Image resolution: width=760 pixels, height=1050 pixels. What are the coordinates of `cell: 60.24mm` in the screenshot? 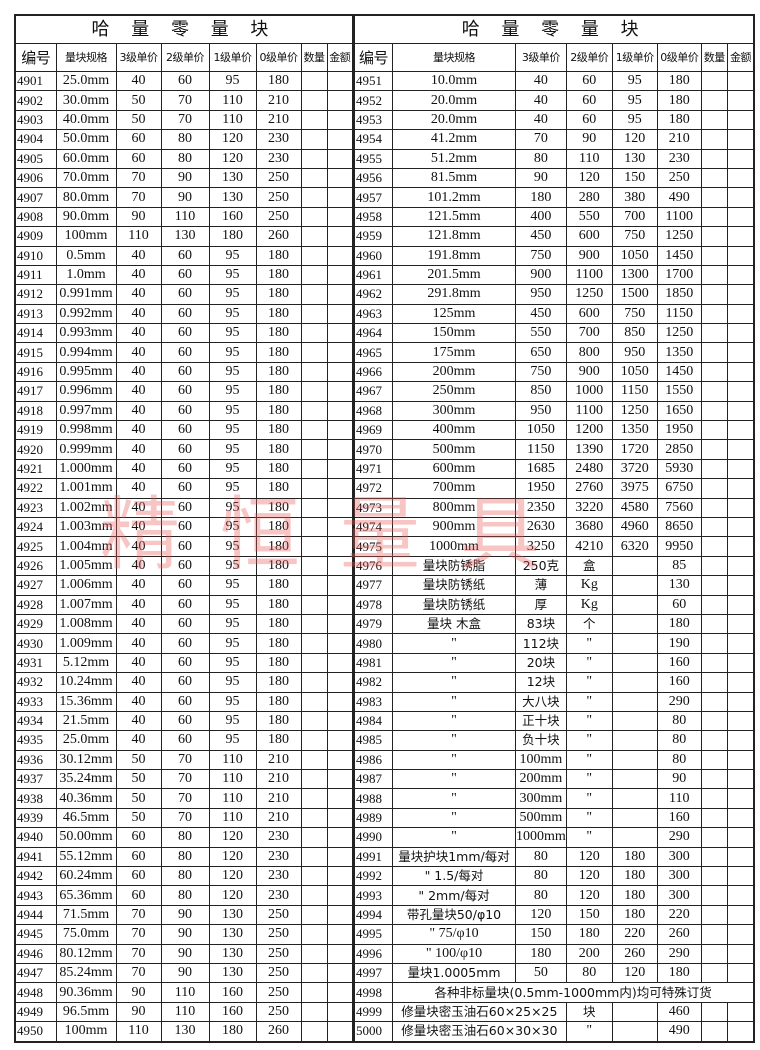 It's located at (86, 876).